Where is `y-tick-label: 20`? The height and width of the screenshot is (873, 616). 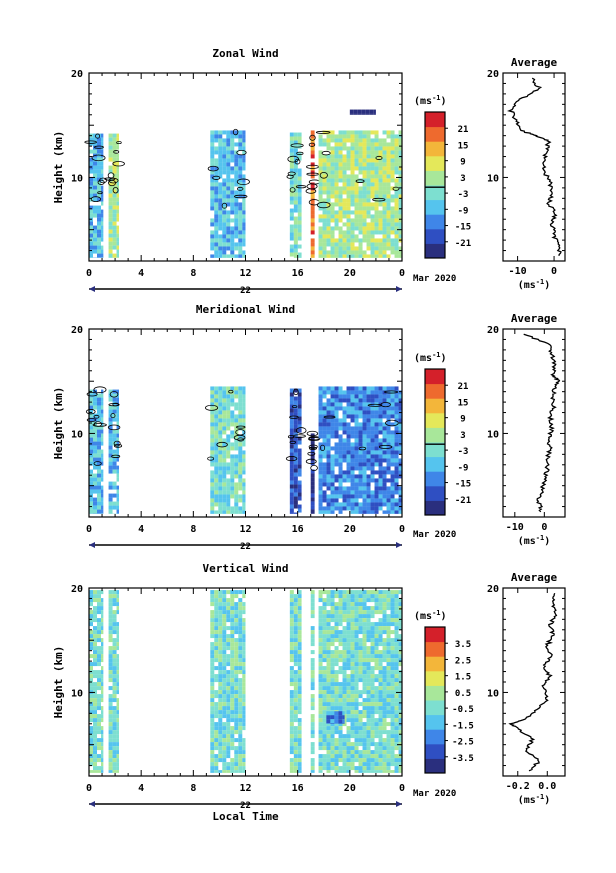
y-tick-label: 20 is located at coordinates (77, 589).